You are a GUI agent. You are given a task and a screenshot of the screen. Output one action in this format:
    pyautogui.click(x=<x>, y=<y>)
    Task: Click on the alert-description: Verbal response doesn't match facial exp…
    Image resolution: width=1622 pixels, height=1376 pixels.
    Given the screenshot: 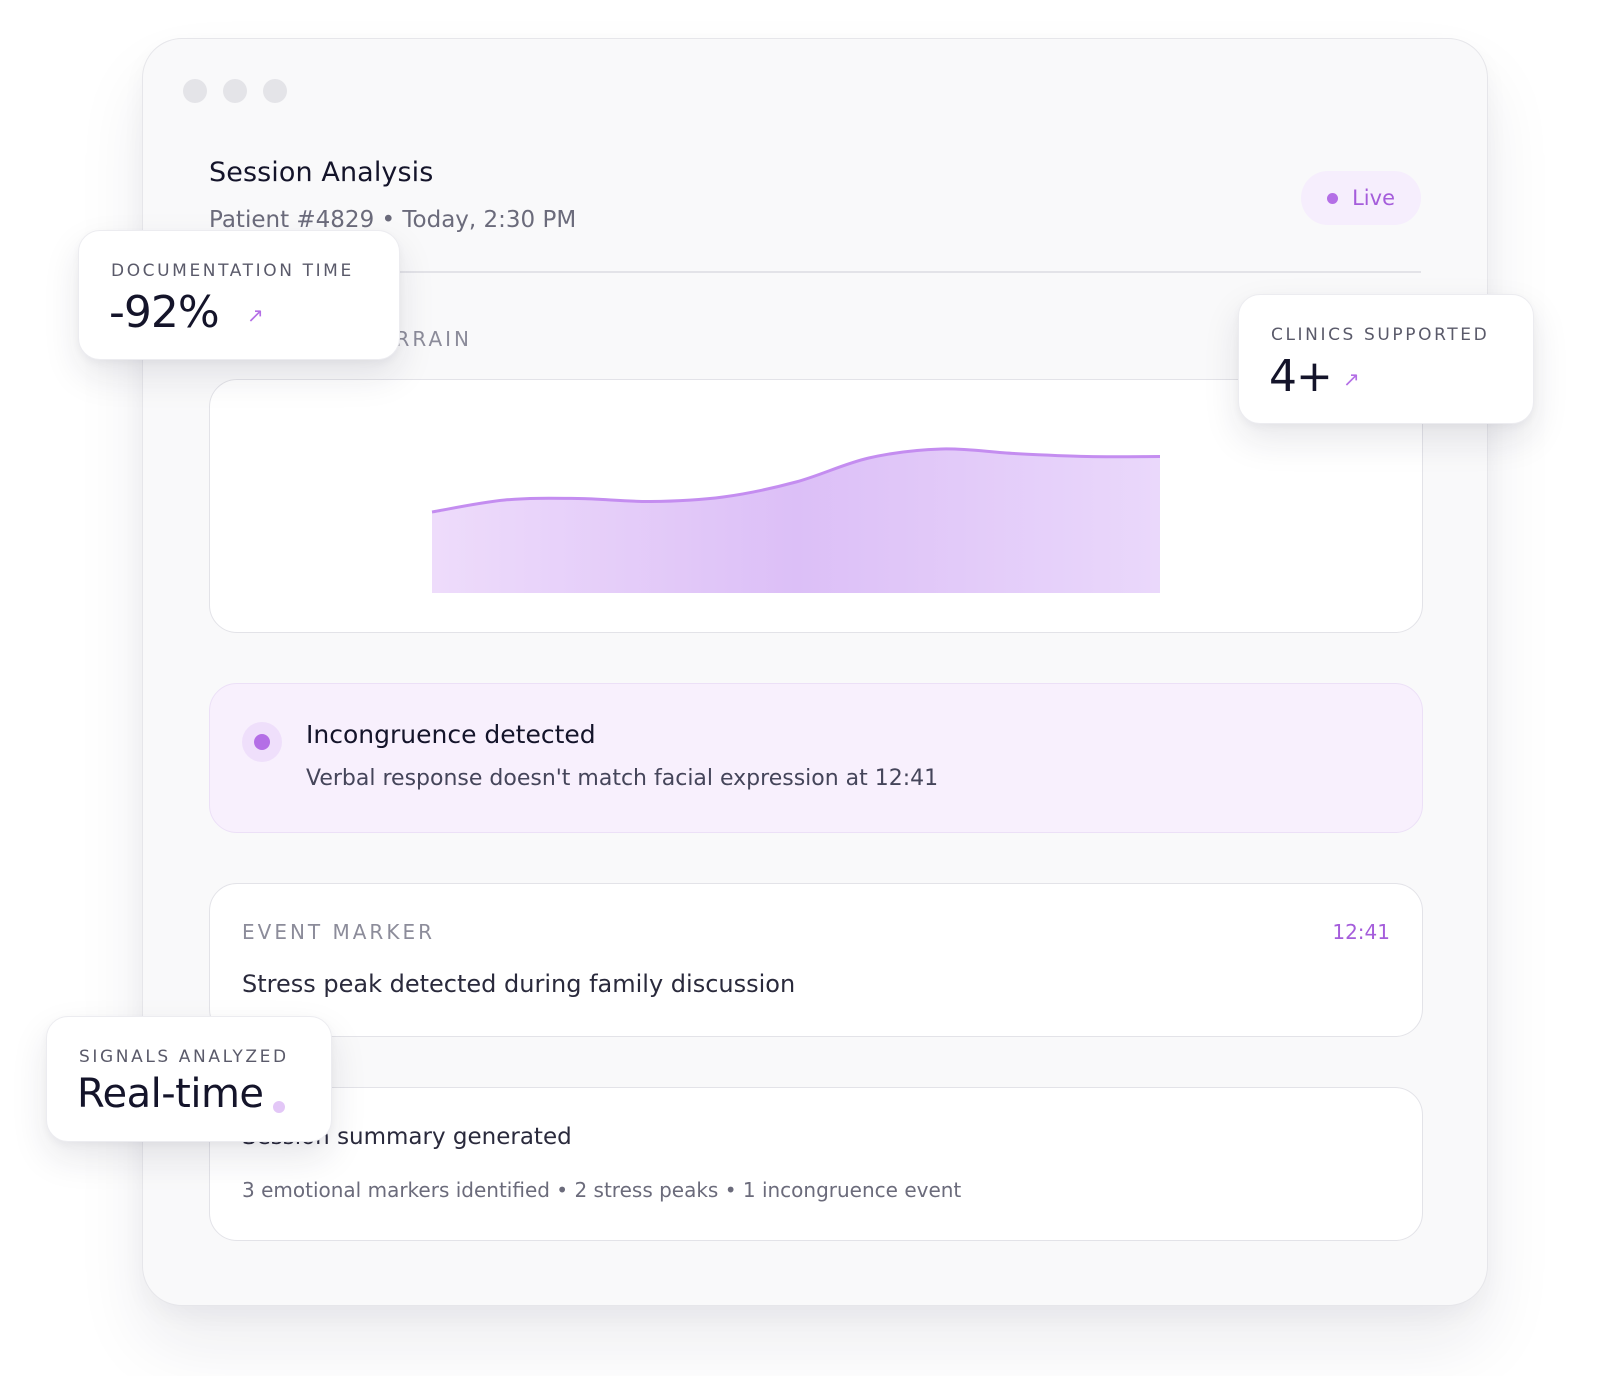 What is the action you would take?
    pyautogui.click(x=622, y=778)
    